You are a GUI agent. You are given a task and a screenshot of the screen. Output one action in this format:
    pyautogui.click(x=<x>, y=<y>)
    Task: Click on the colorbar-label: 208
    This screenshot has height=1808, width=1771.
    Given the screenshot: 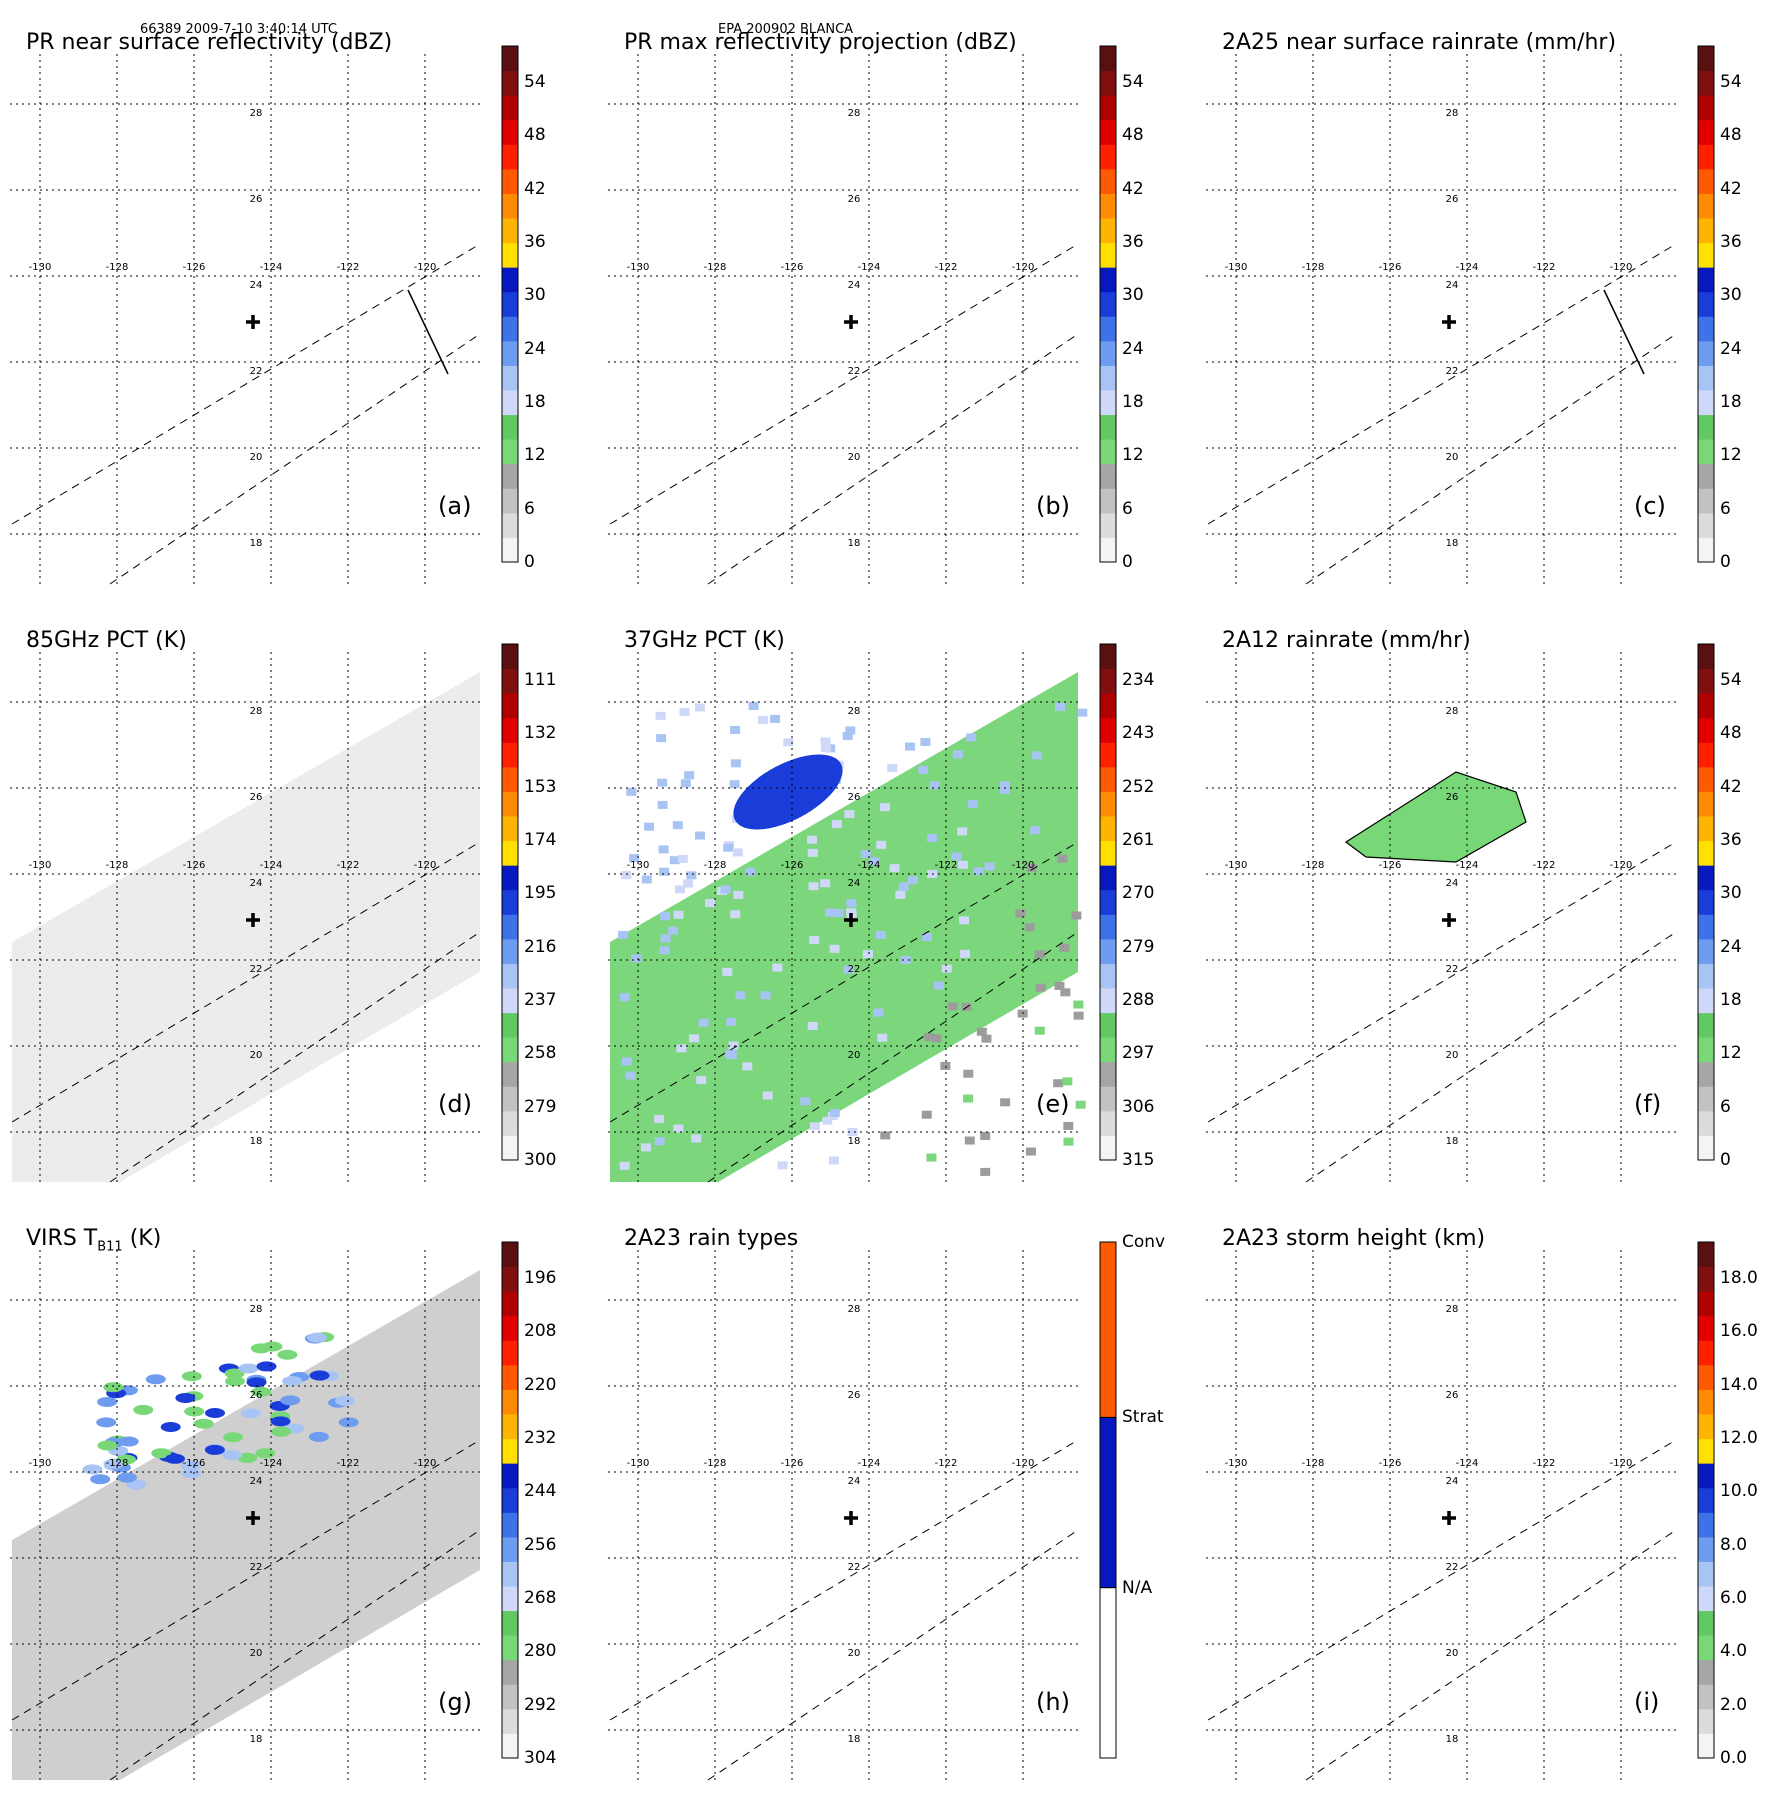 What is the action you would take?
    pyautogui.click(x=540, y=1331)
    